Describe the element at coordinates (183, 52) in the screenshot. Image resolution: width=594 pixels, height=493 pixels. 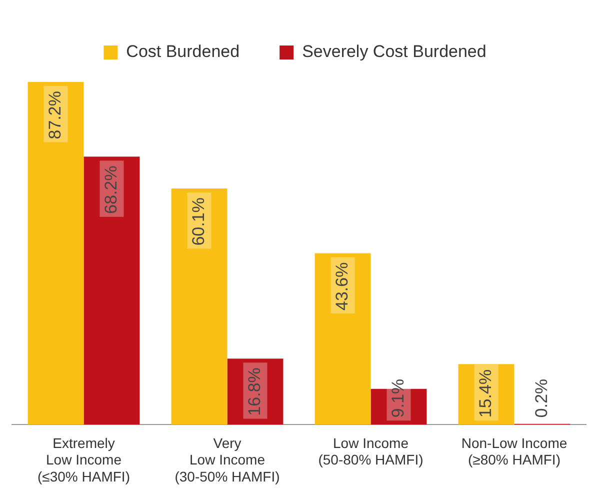
I see `legend-label: Cost Burdened` at that location.